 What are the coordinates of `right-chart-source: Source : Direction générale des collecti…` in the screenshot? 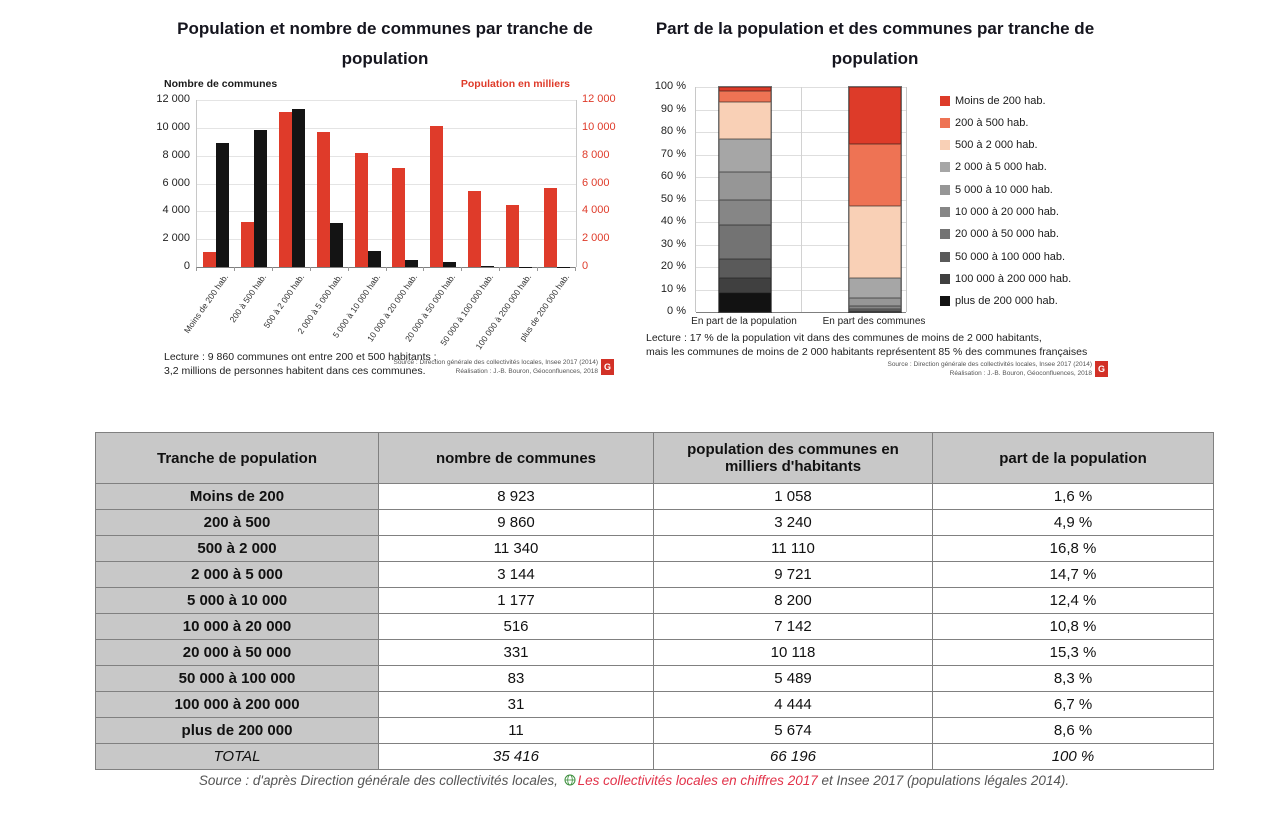 It's located at (997, 369).